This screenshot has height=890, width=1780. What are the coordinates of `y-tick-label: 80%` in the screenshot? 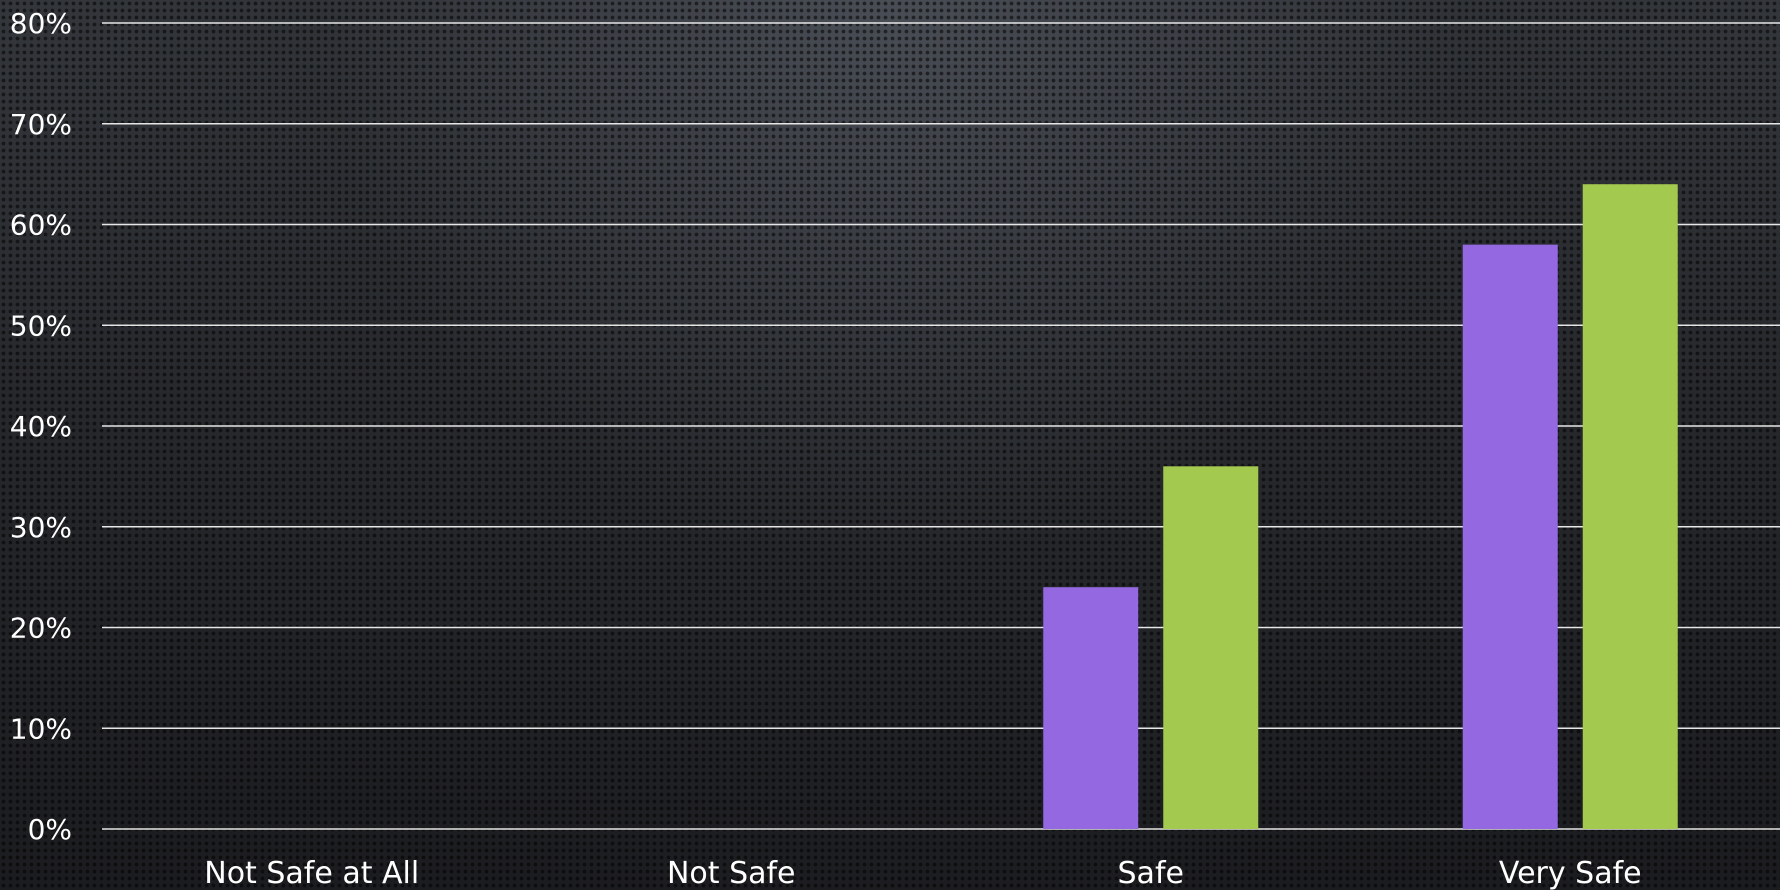 It's located at (41, 23).